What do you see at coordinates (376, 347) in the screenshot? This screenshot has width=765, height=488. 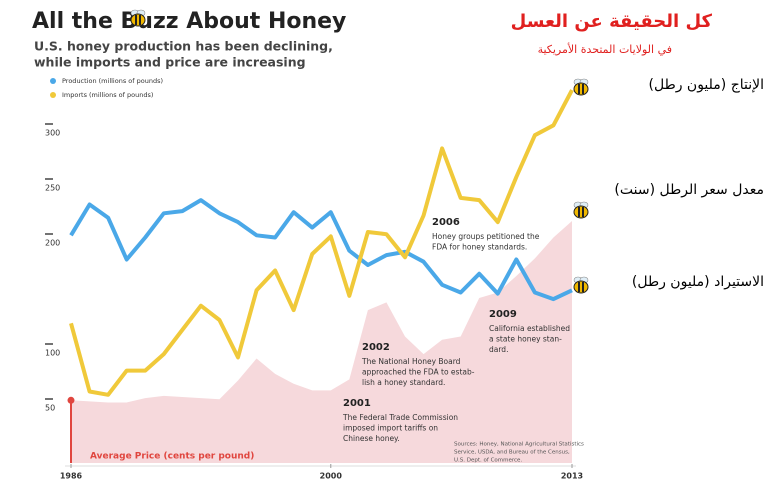 I see `annotation-year: 2002` at bounding box center [376, 347].